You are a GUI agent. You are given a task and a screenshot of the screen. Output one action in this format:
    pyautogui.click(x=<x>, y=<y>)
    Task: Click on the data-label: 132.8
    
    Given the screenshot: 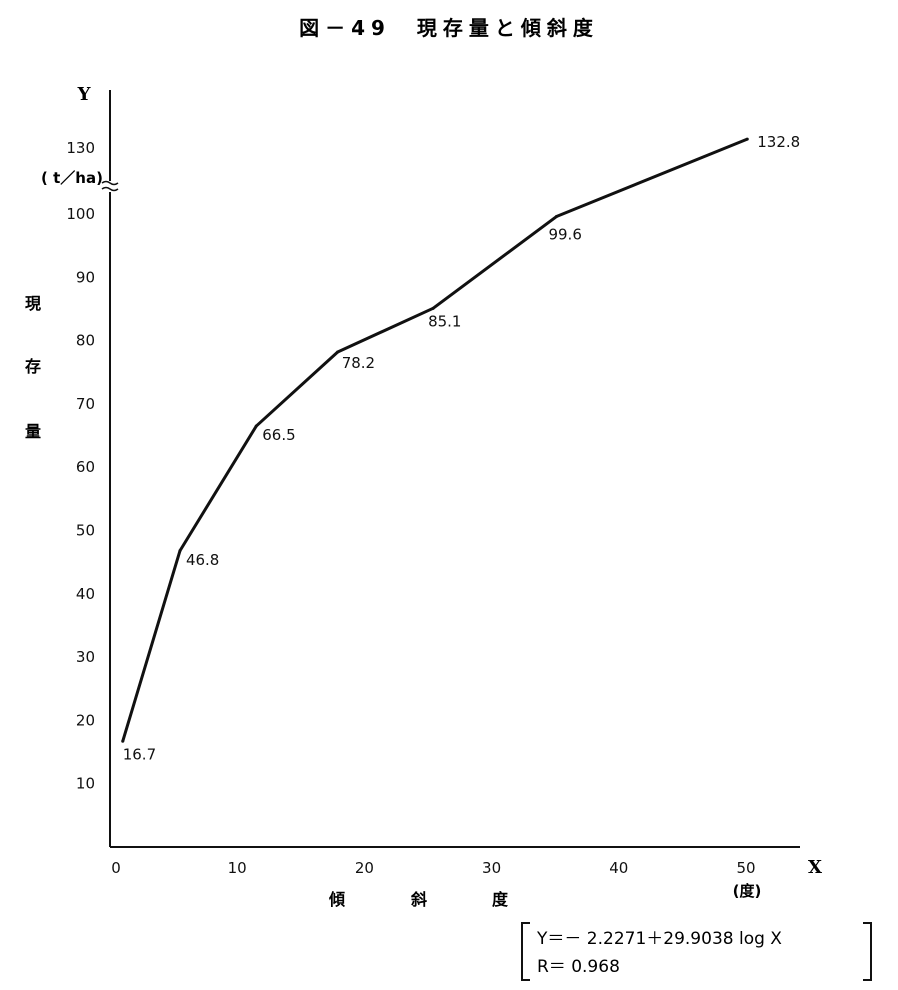 What is the action you would take?
    pyautogui.click(x=778, y=142)
    